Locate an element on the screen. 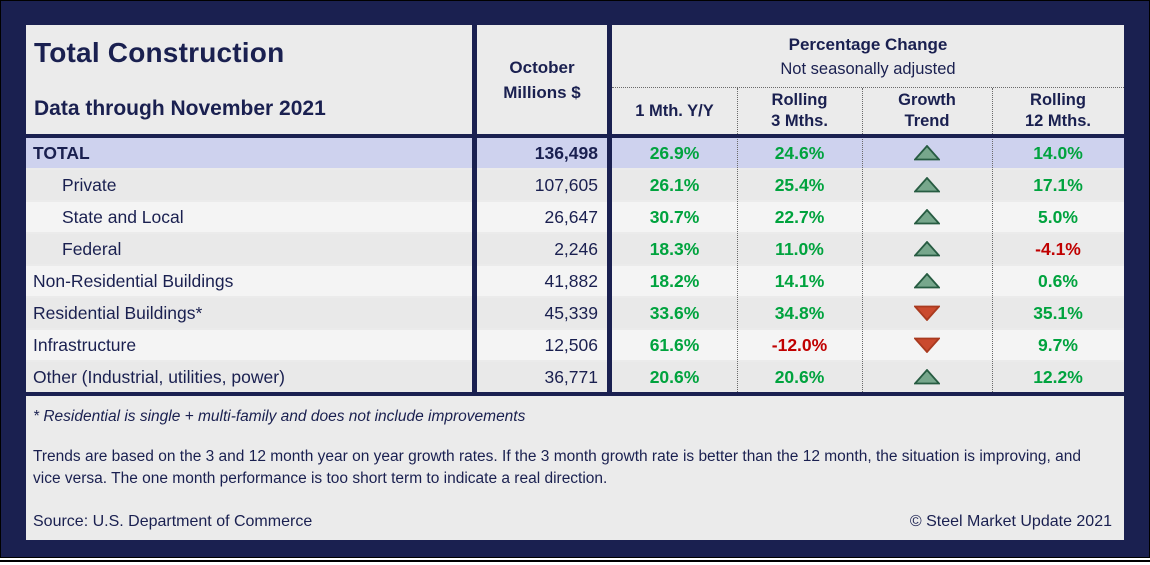 The height and width of the screenshot is (565, 1150). row-label: Other (Industrial, utilities, power) is located at coordinates (159, 376).